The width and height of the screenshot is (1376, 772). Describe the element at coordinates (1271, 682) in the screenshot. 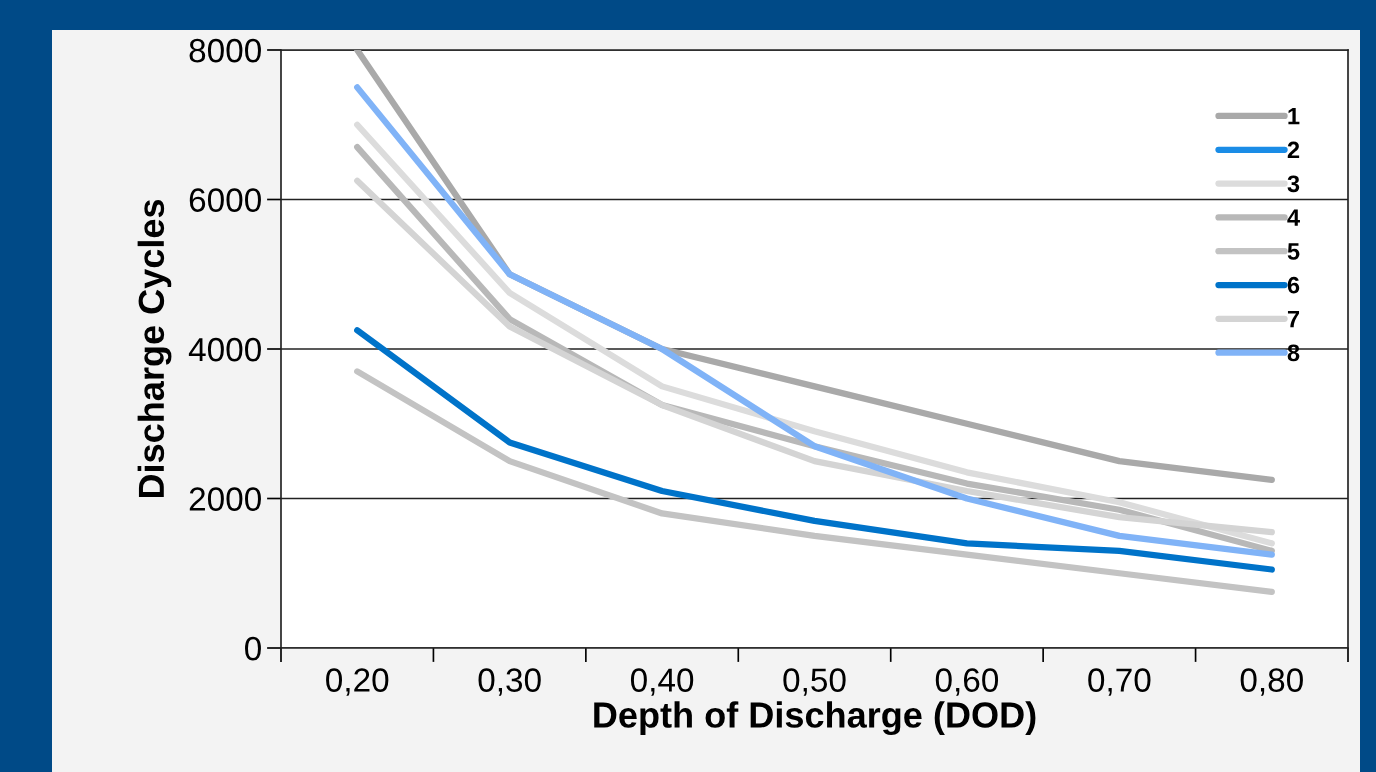

I see `x-tick-label: 0,80` at that location.